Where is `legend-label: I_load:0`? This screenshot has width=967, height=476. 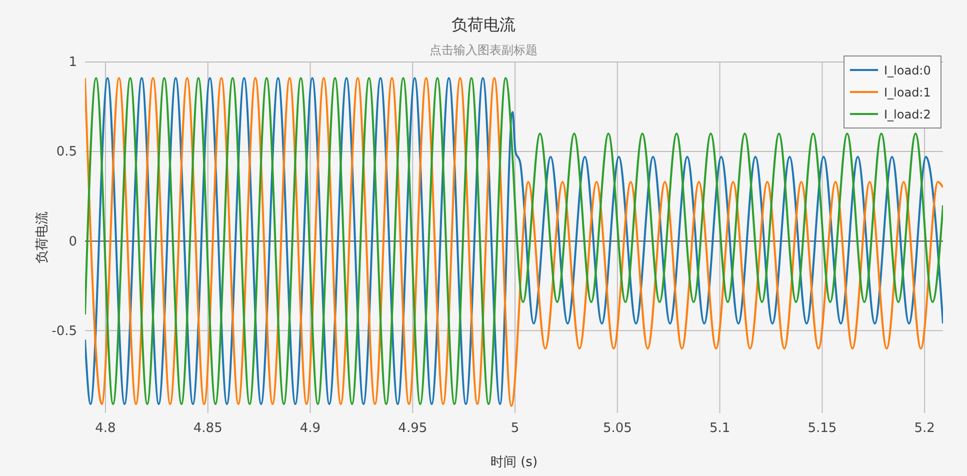 legend-label: I_load:0 is located at coordinates (907, 71).